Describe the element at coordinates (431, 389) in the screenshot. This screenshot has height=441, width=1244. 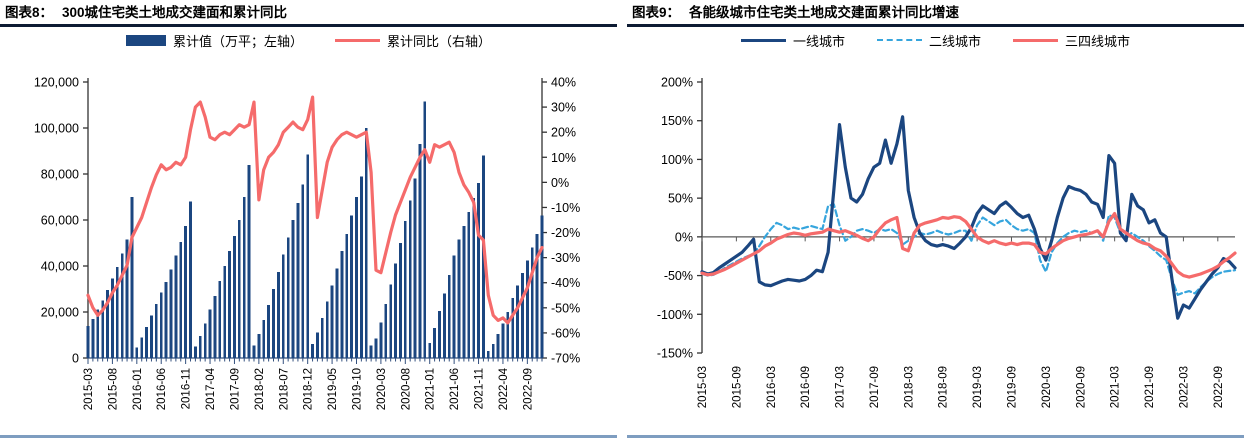
I see `svg-text: 2021-01` at that location.